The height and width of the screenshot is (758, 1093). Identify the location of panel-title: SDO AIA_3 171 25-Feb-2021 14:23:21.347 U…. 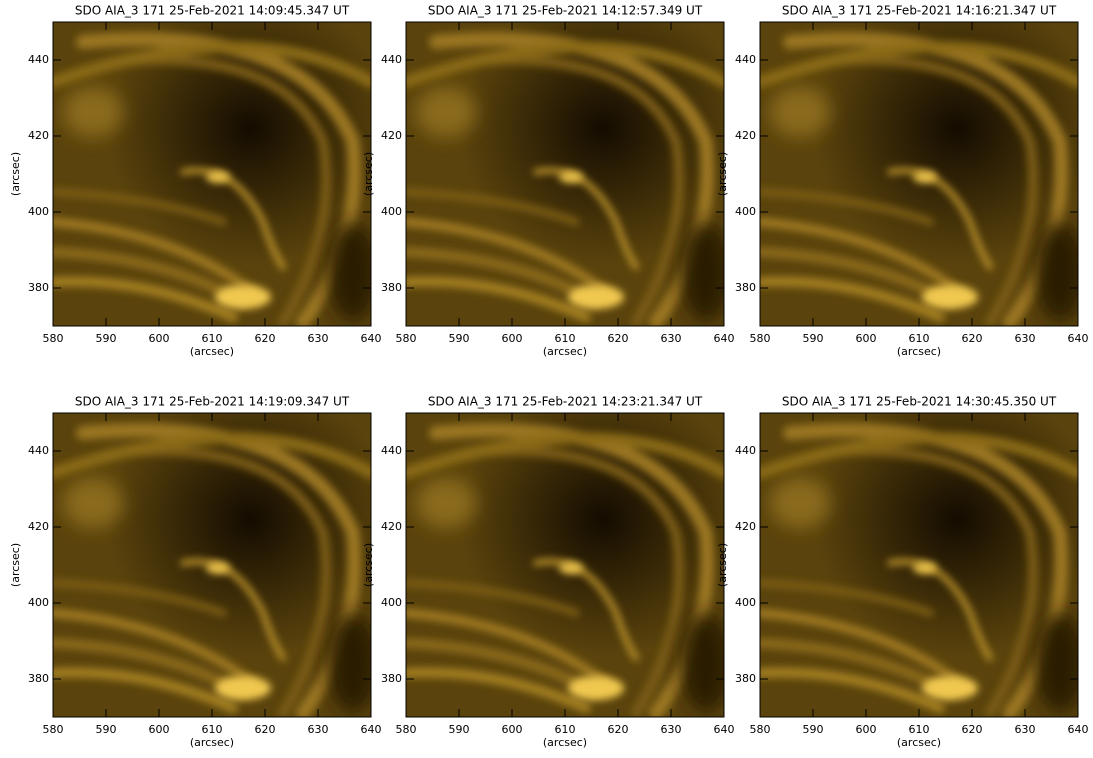
(565, 402).